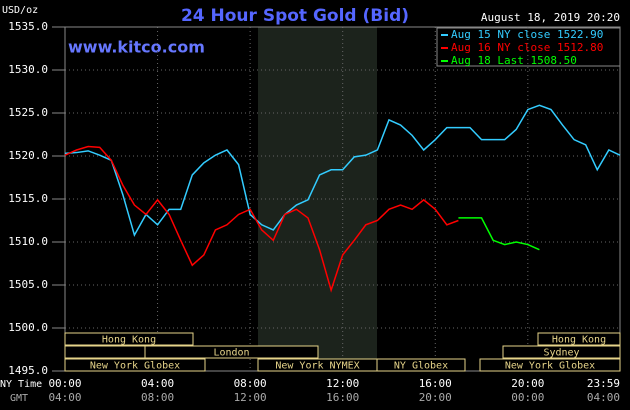  Describe the element at coordinates (342, 397) in the screenshot. I see `x2-tick-label: 16:00` at that location.